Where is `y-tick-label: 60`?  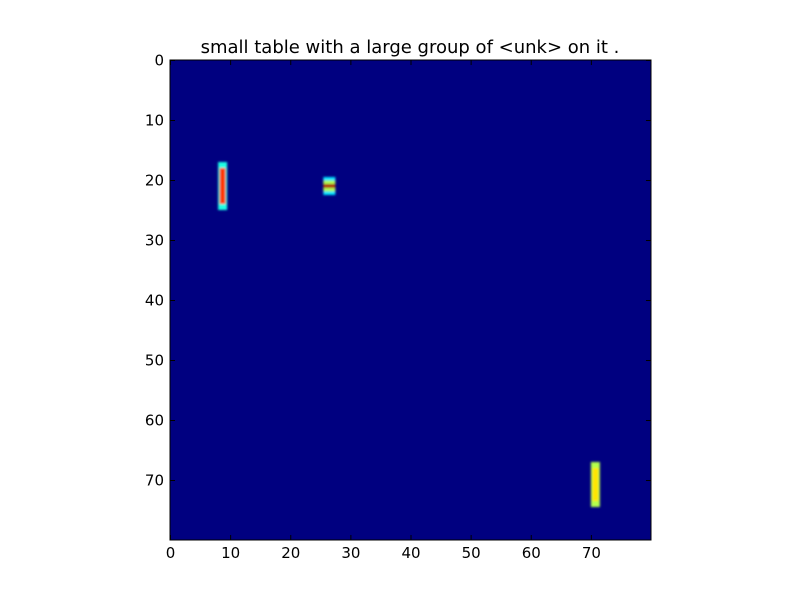
y-tick-label: 60 is located at coordinates (154, 421).